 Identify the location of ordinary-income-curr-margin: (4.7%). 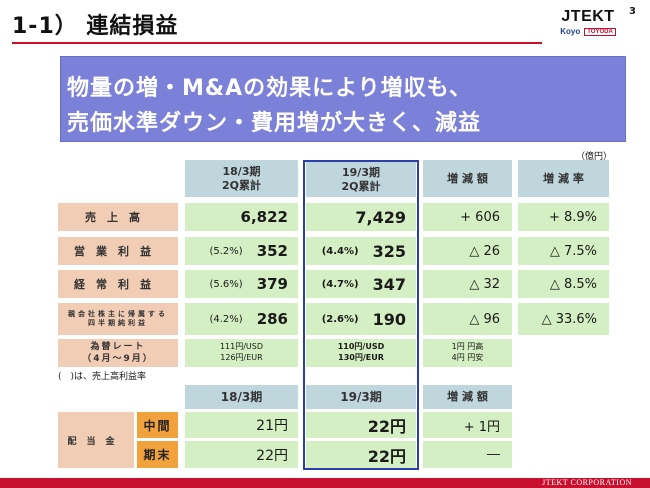
(340, 284).